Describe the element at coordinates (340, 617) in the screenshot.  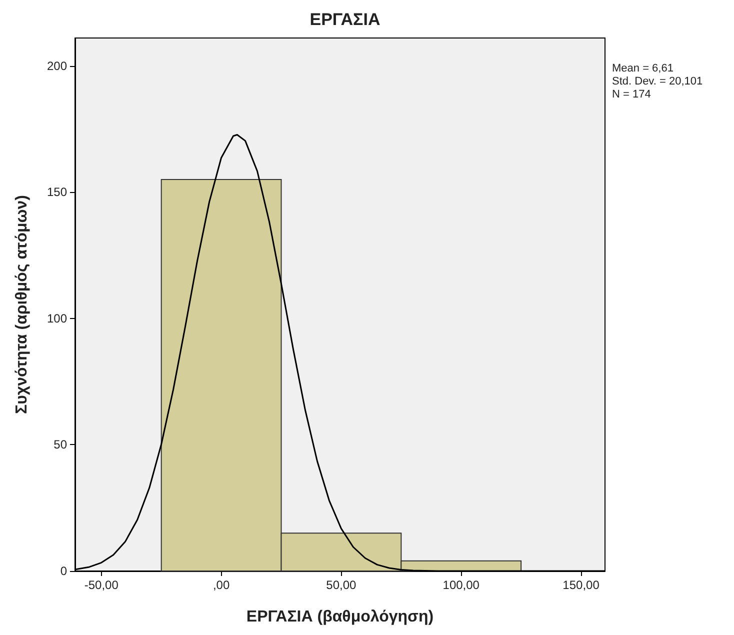
I see `x-axis-title: ΕΡΓΑΣΙΑ (βαθμολόγηση)` at that location.